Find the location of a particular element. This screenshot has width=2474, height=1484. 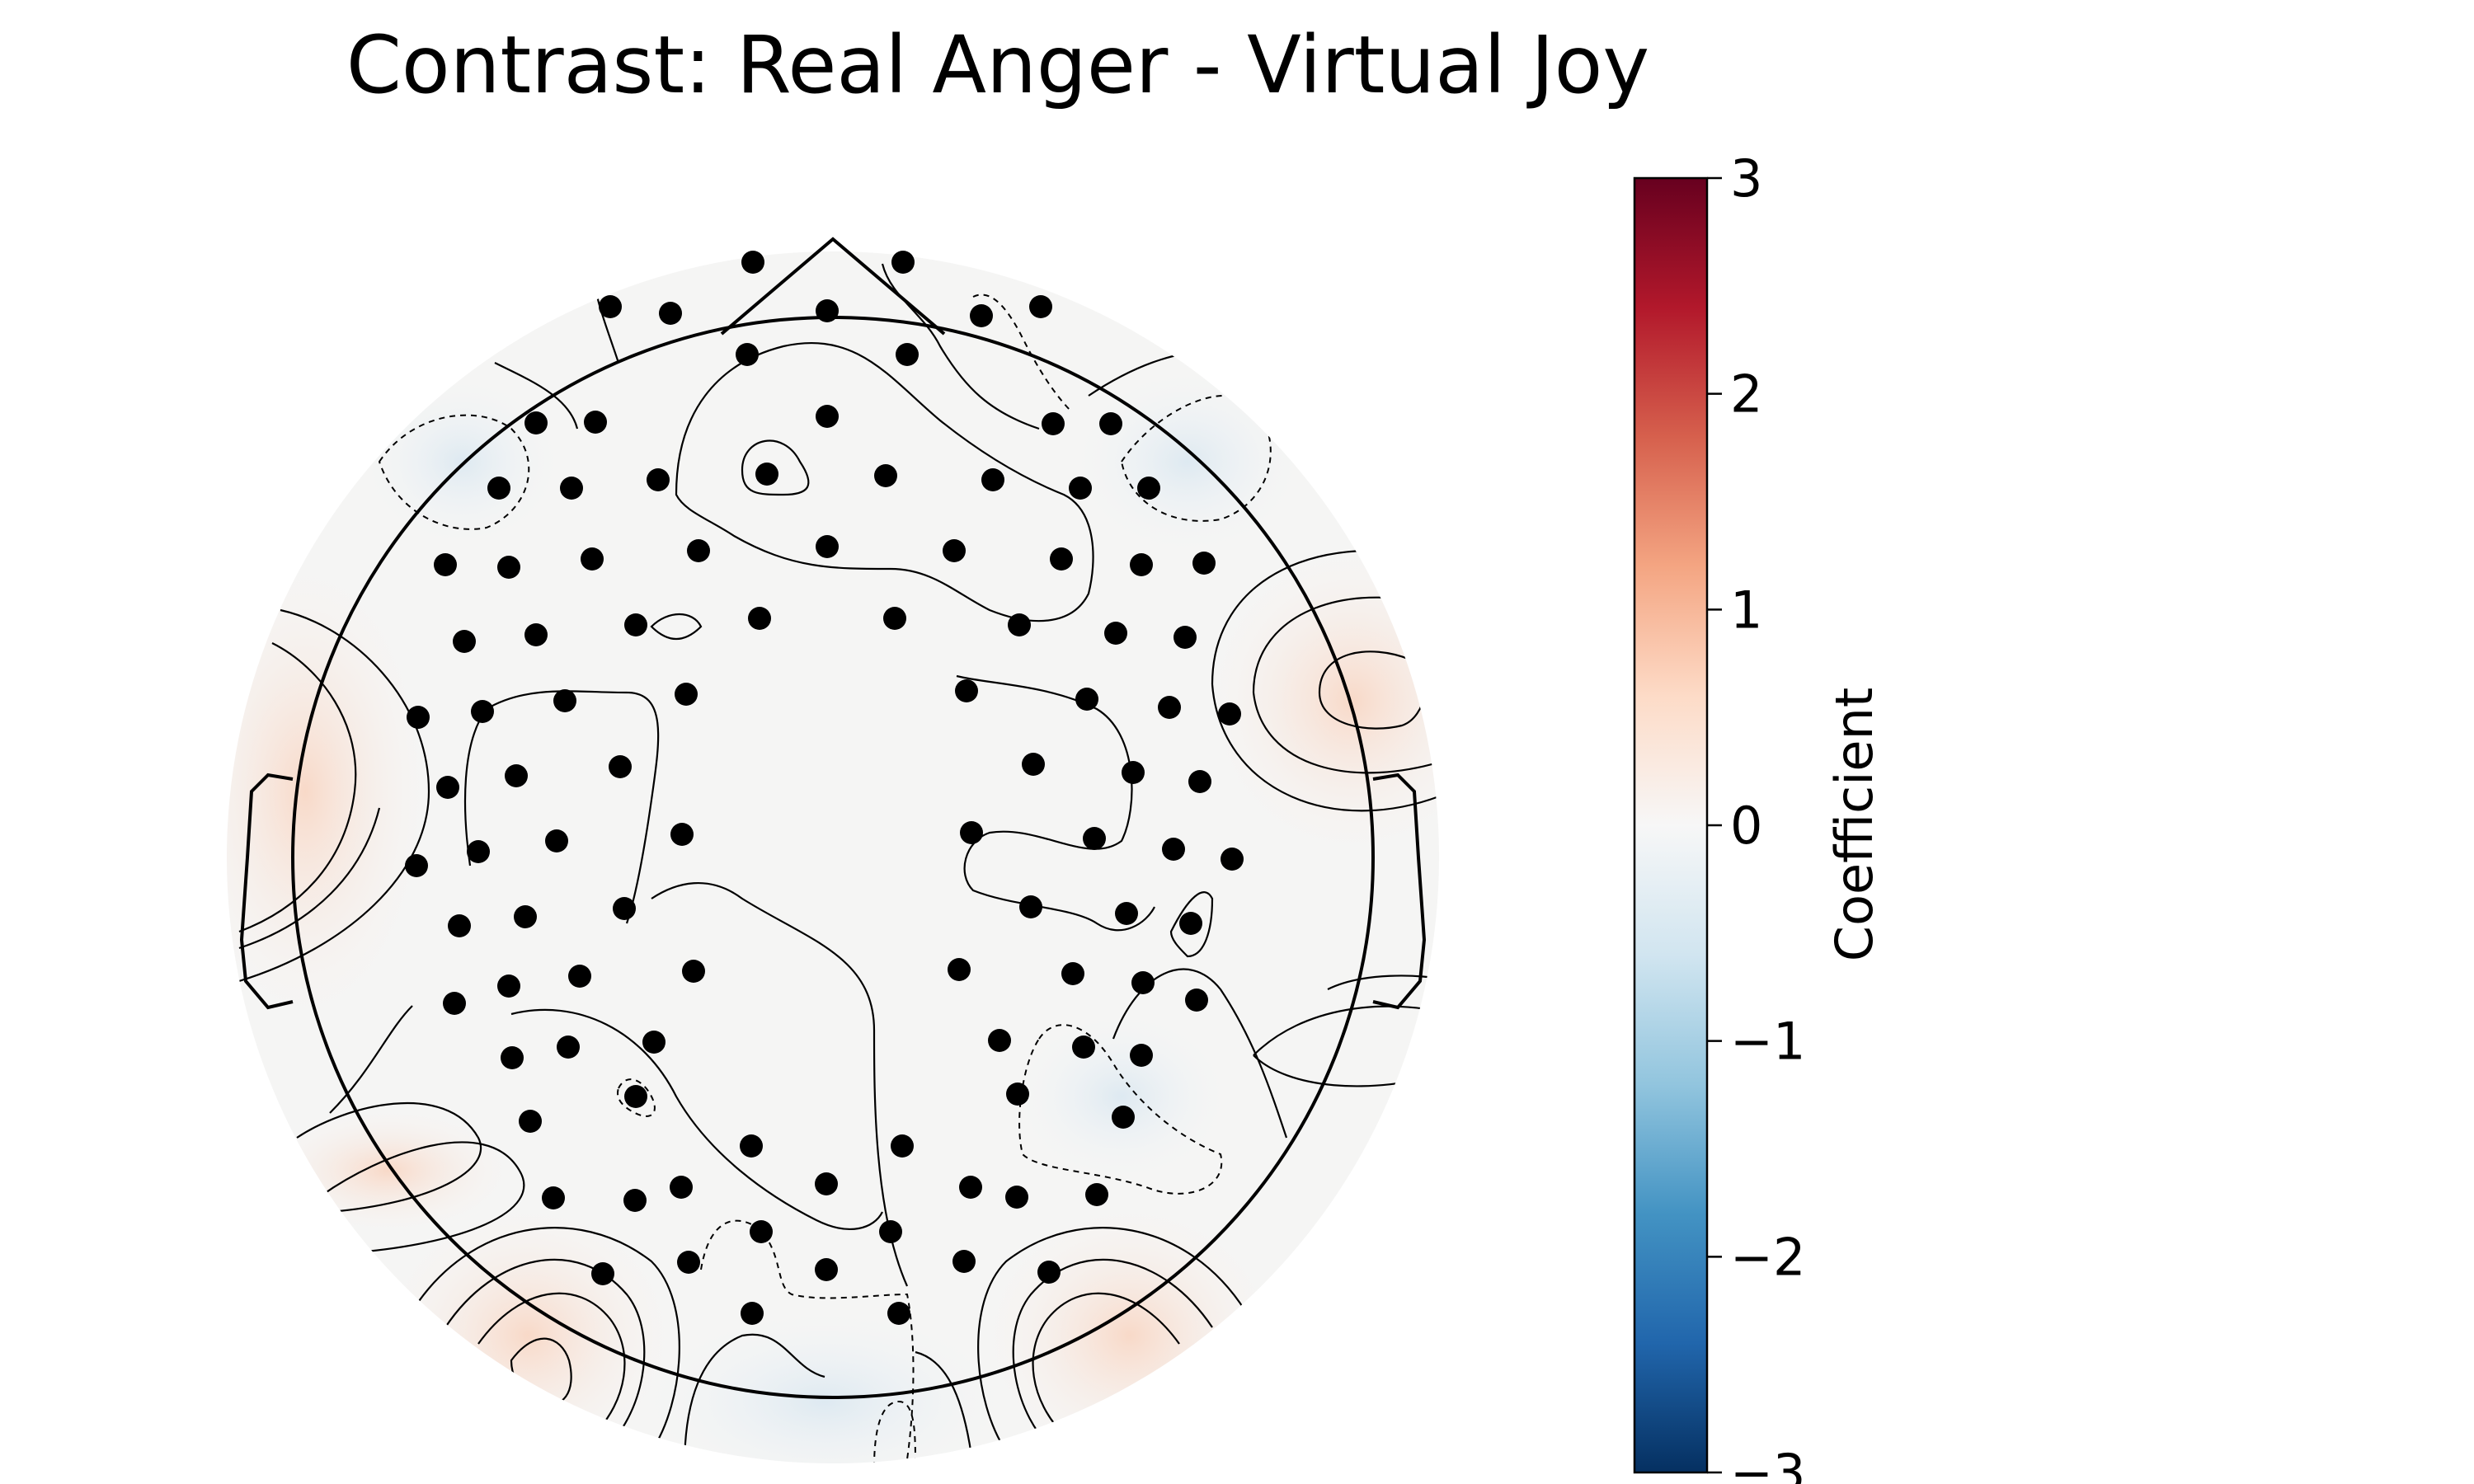

colorbar-tick-label: −1 is located at coordinates (1767, 1042).